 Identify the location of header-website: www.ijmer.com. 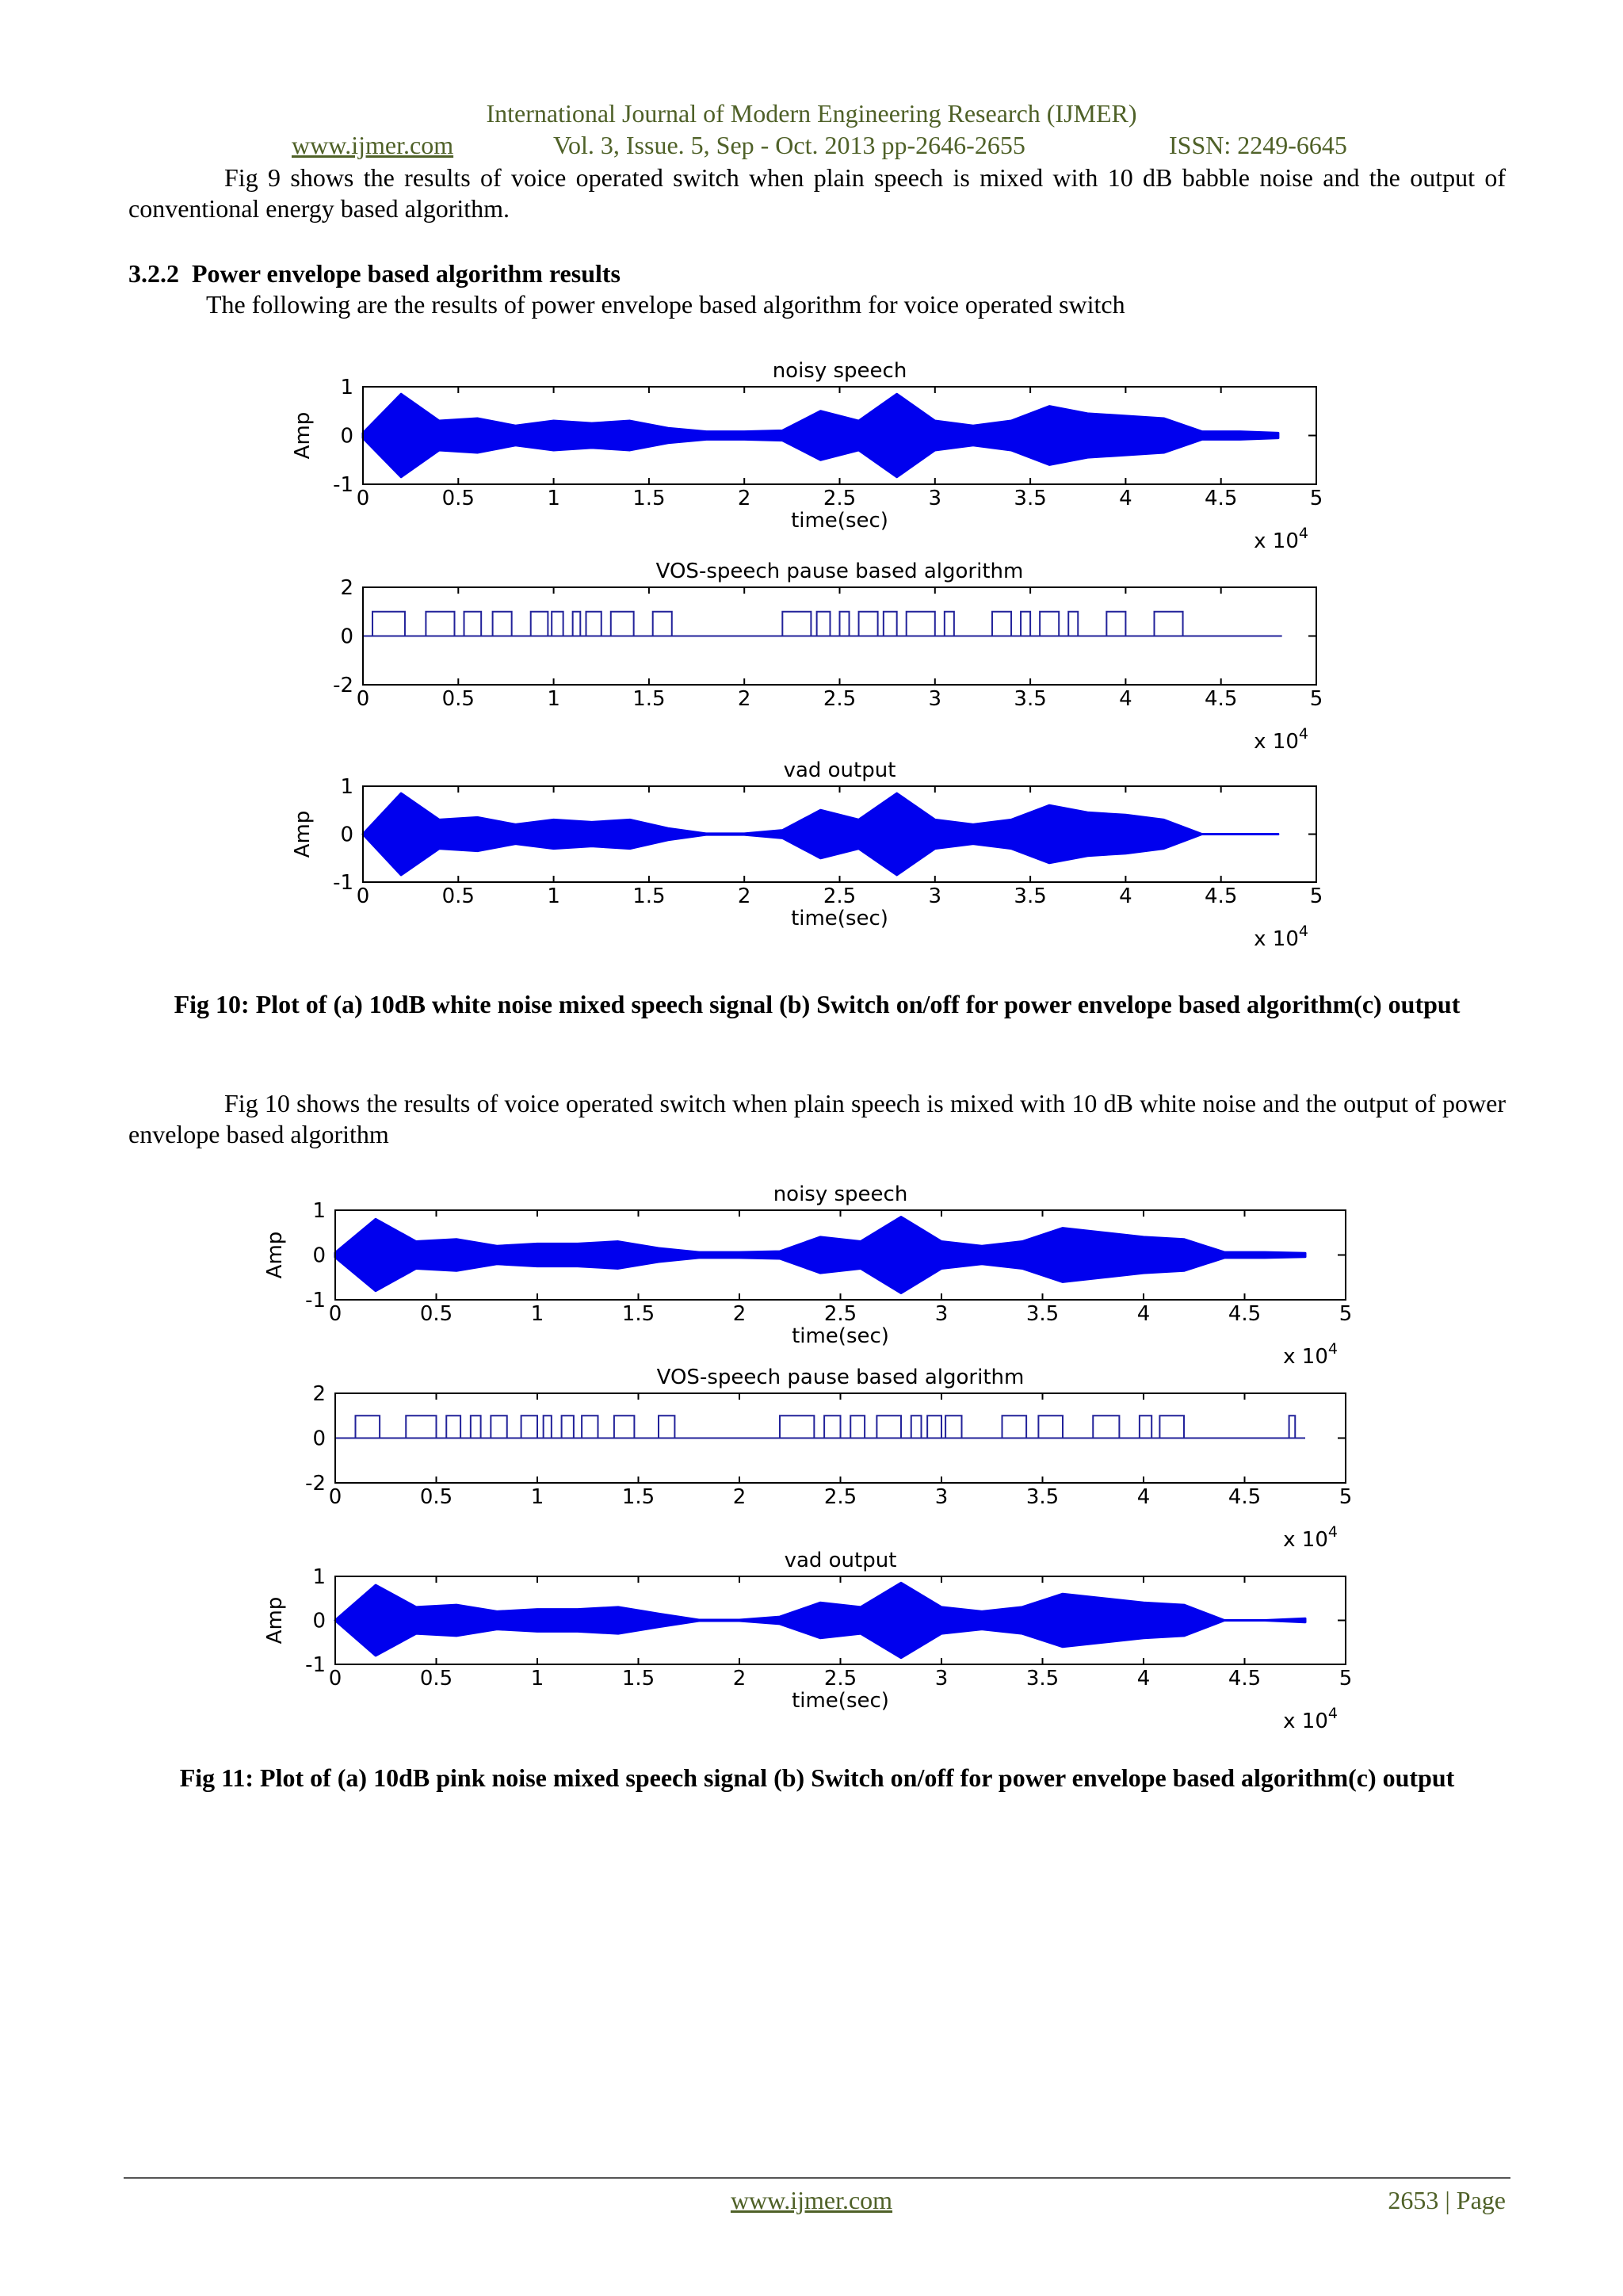
(373, 145).